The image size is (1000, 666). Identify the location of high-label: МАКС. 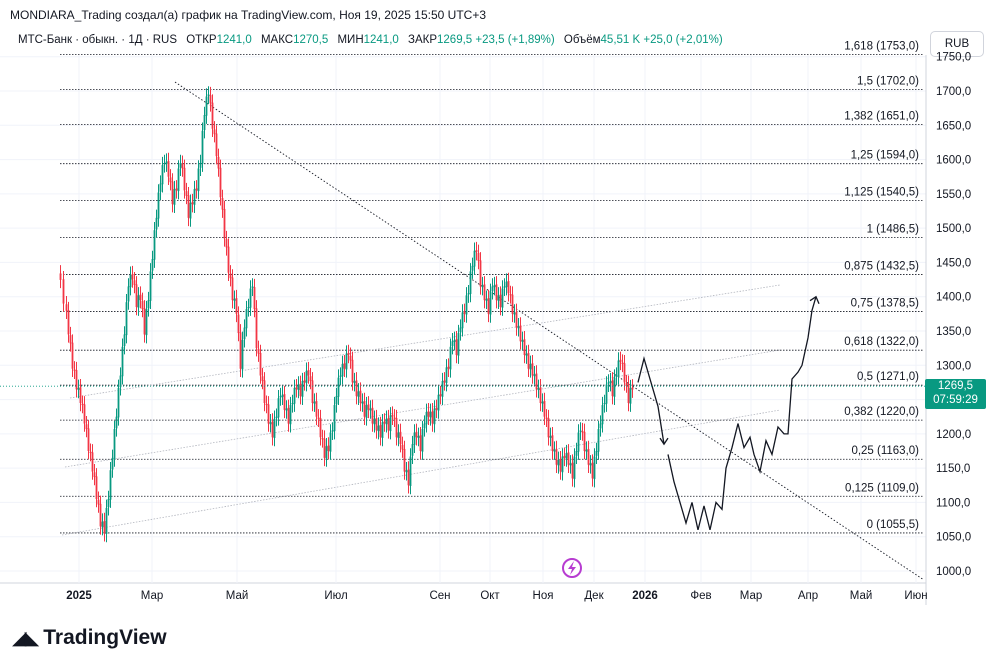
(277, 40).